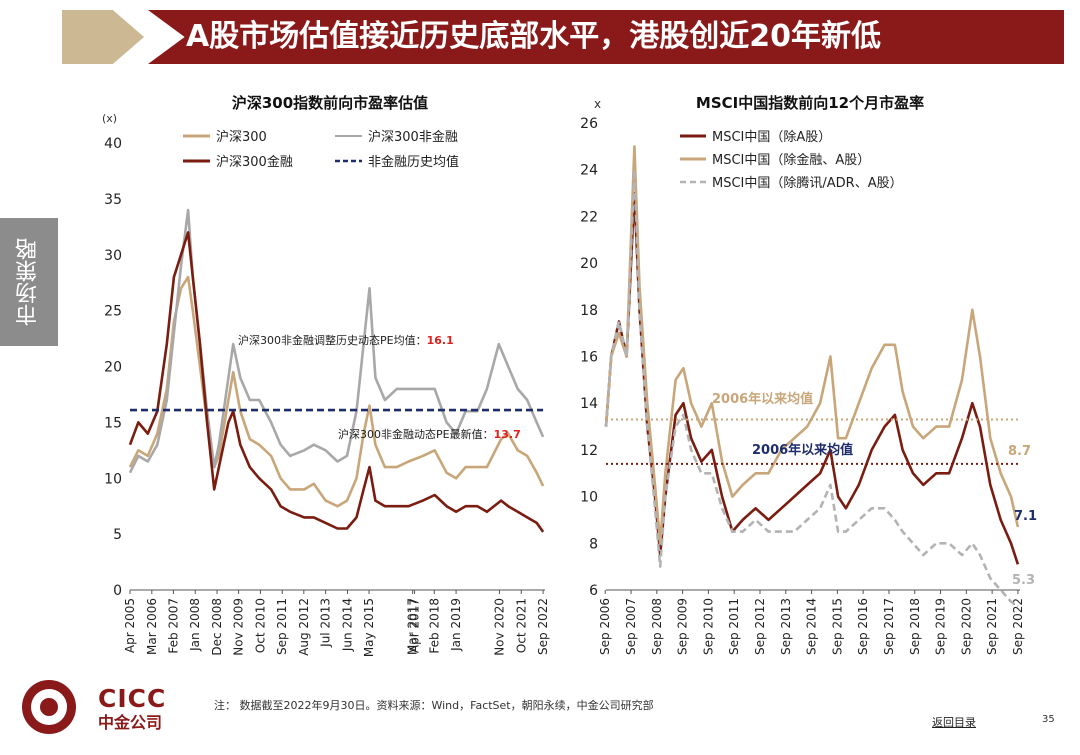 The width and height of the screenshot is (1080, 755). I want to click on page-title: A股市场估值接近历史底部水平，港股创近20年新低, so click(533, 36).